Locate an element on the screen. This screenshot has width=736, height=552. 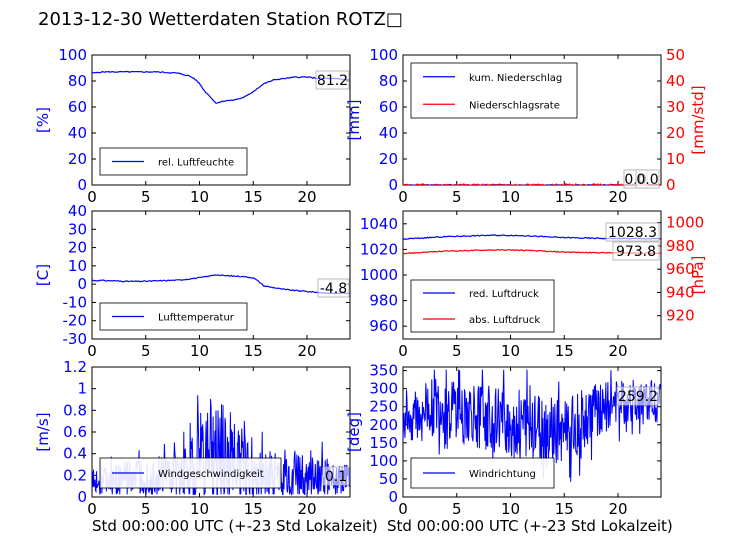
wind_dir-x-tick-label: 0 is located at coordinates (403, 509).